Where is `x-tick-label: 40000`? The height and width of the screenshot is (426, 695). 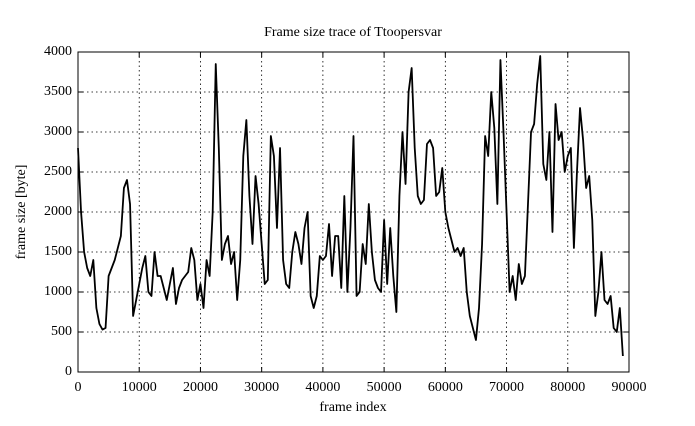 x-tick-label: 40000 is located at coordinates (322, 387).